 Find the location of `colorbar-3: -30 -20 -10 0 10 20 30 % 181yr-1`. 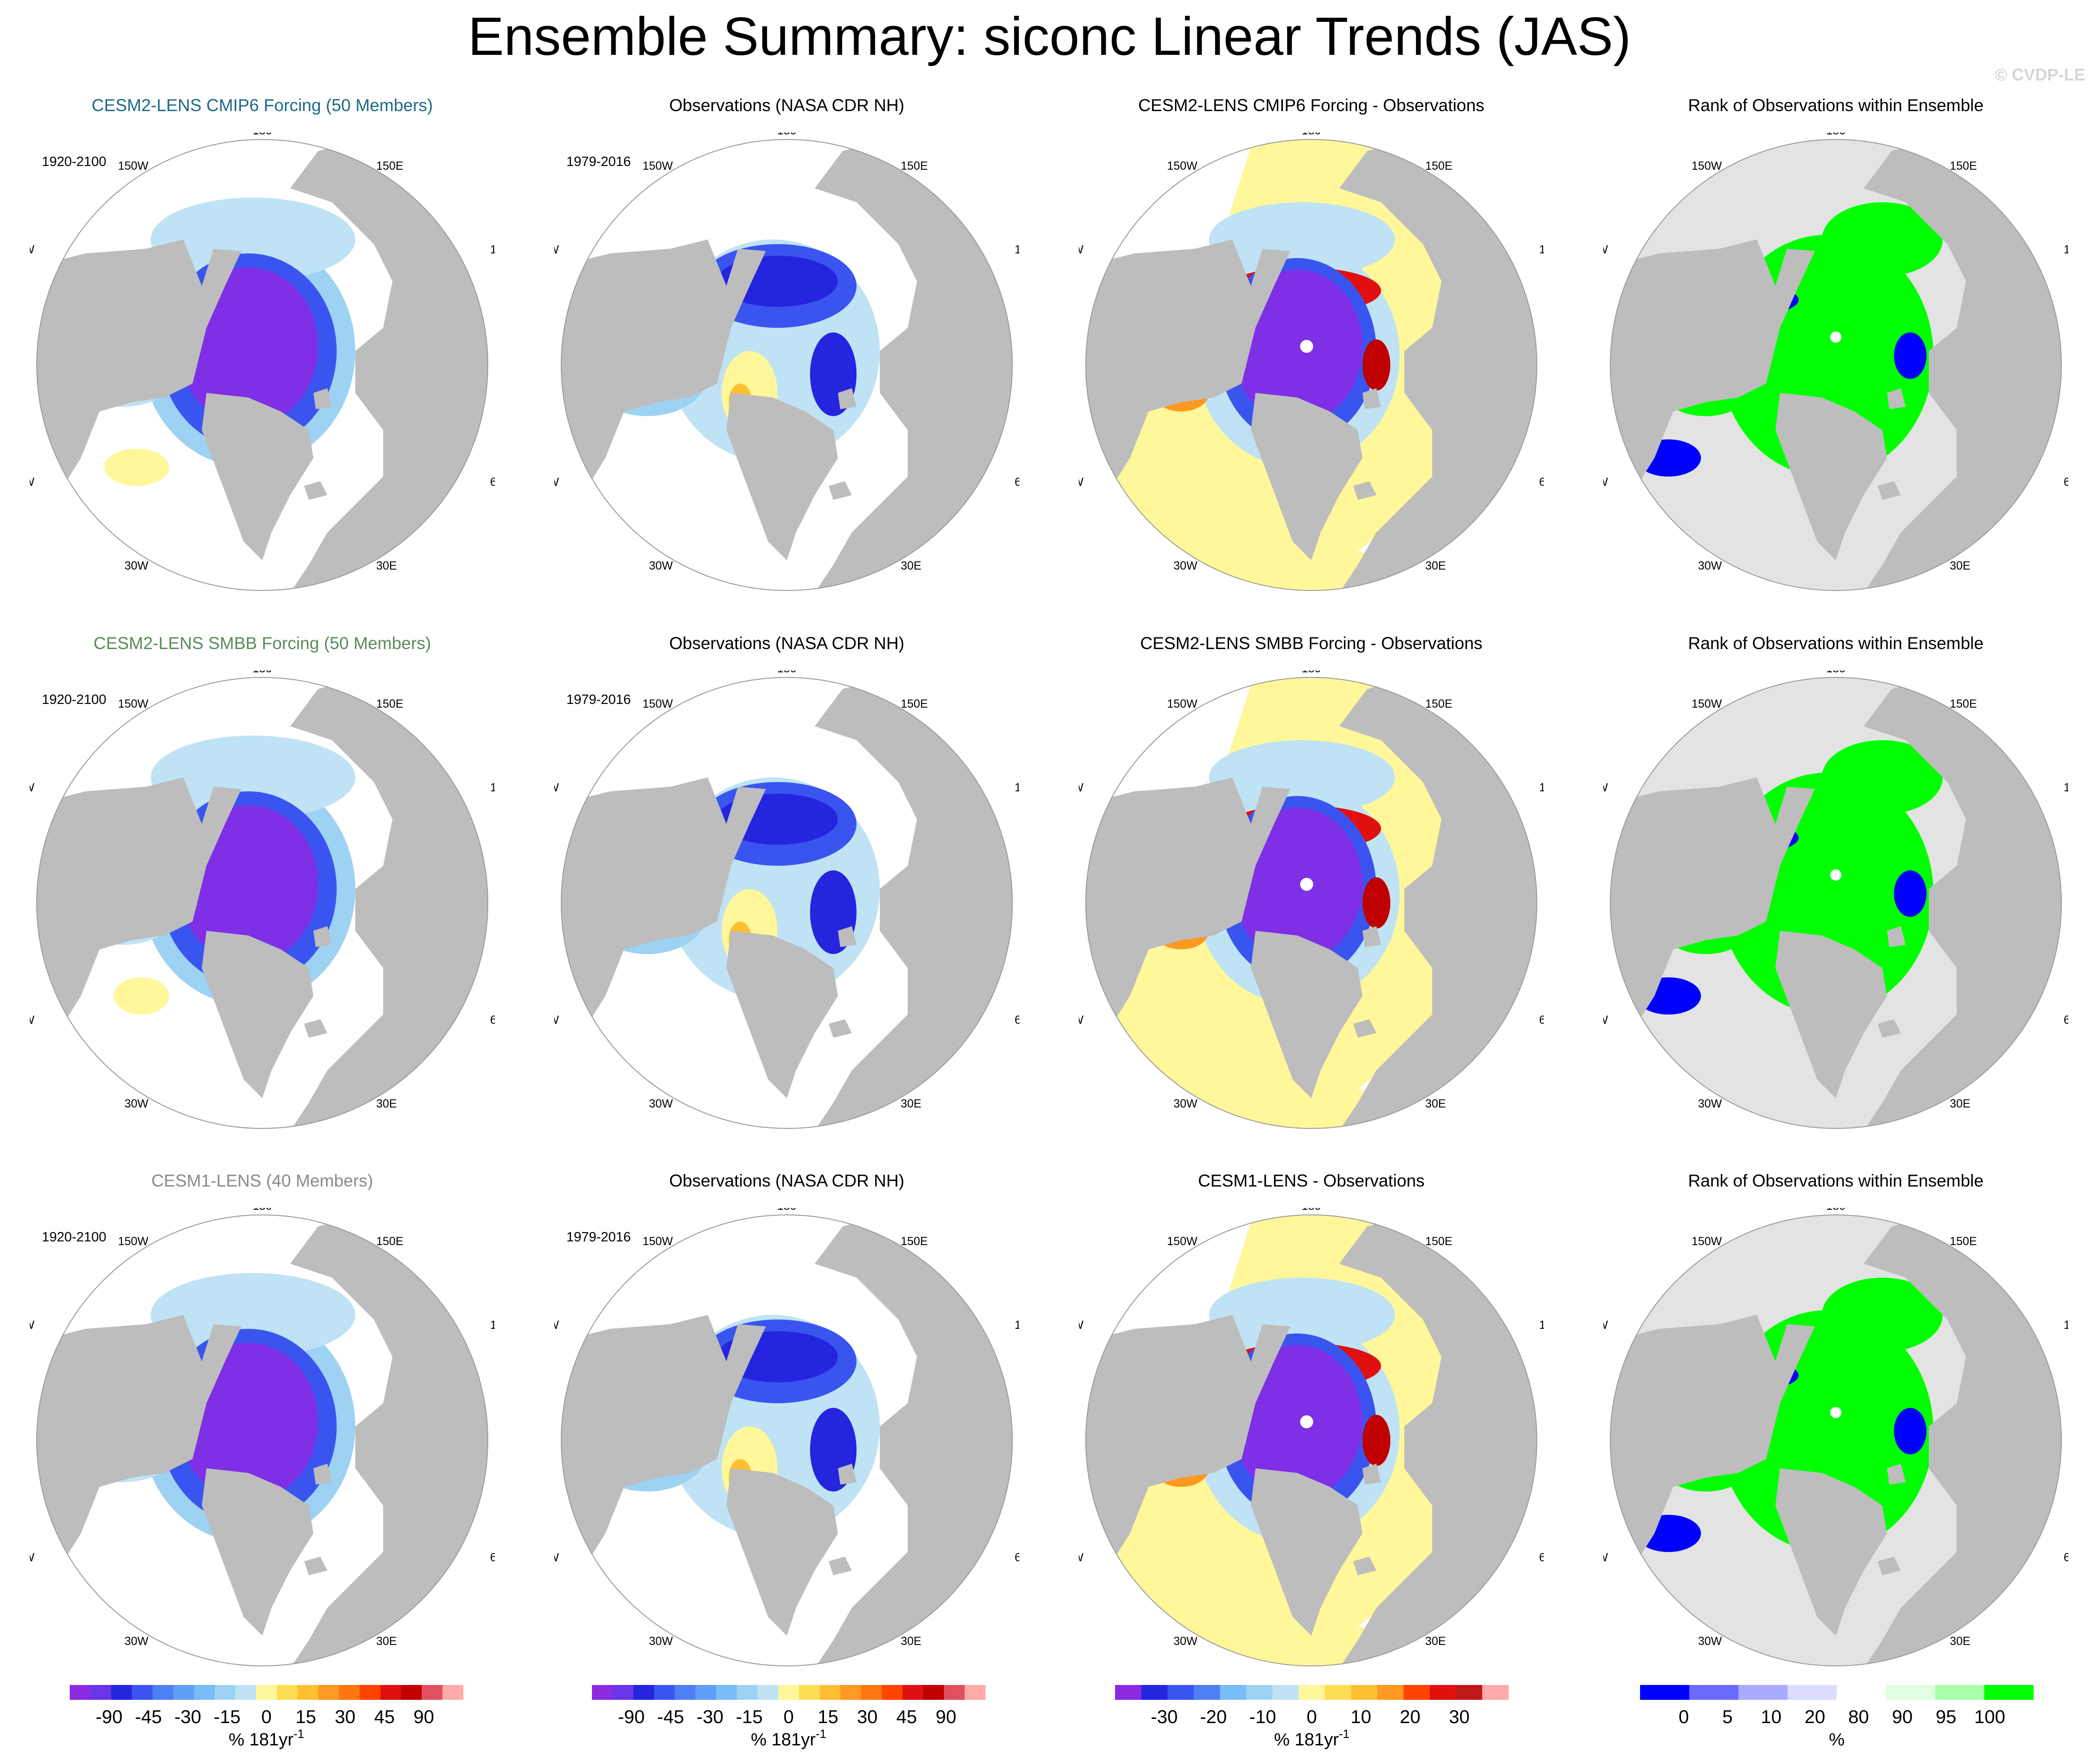

colorbar-3: -30 -20 -10 0 10 20 30 % 181yr-1 is located at coordinates (1312, 1717).